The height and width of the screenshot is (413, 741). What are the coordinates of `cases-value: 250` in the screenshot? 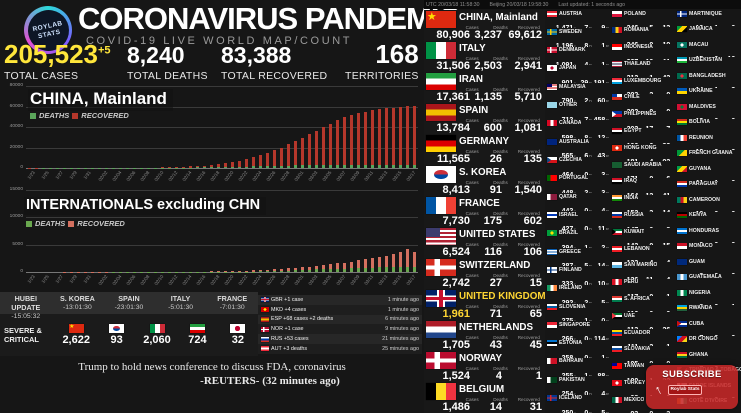 It's located at (568, 411).